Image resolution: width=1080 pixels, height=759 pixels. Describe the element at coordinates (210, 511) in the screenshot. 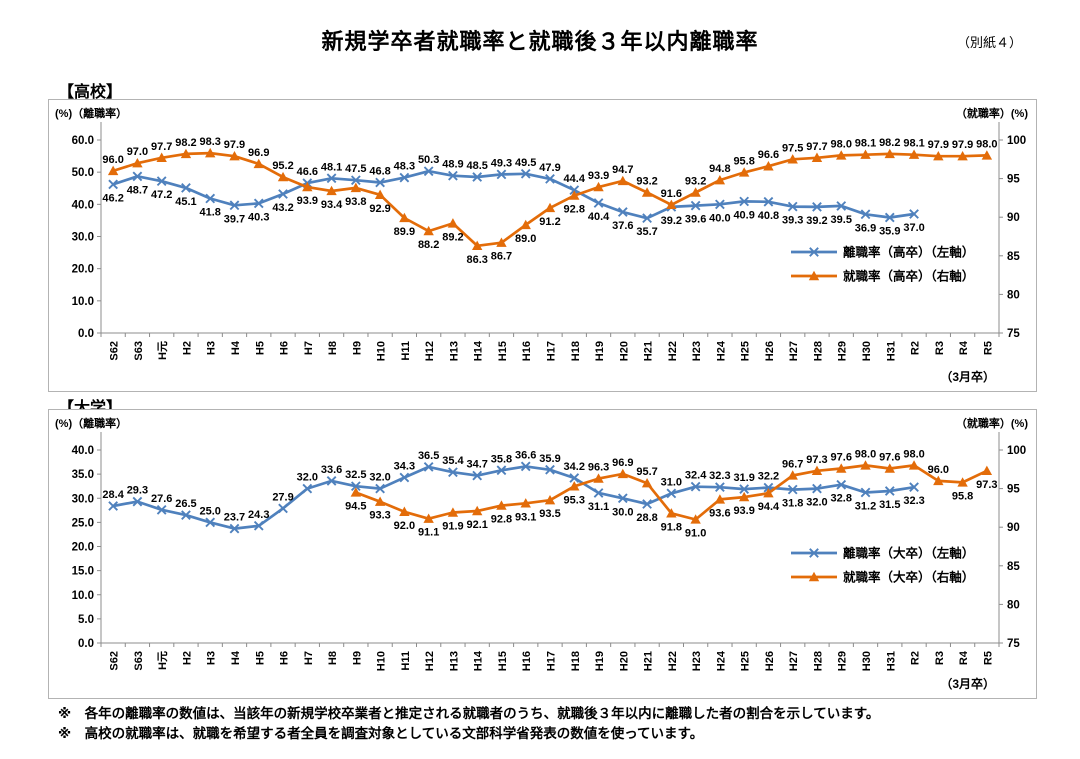

I see `data-point-label: 25.0` at that location.